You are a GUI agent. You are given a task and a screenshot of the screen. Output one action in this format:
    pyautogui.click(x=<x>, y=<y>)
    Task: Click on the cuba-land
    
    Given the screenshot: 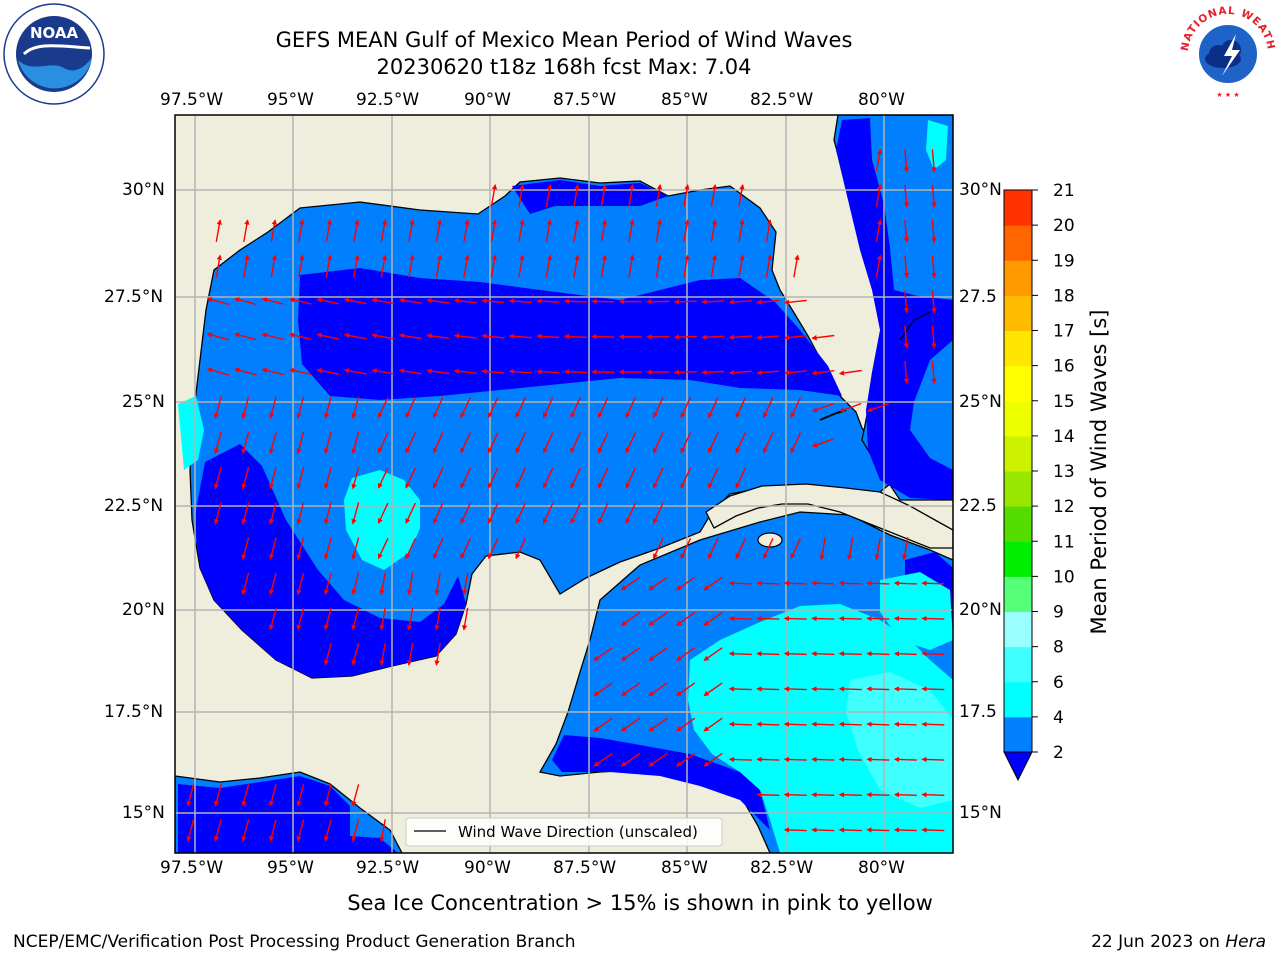 What is the action you would take?
    pyautogui.click(x=829, y=516)
    